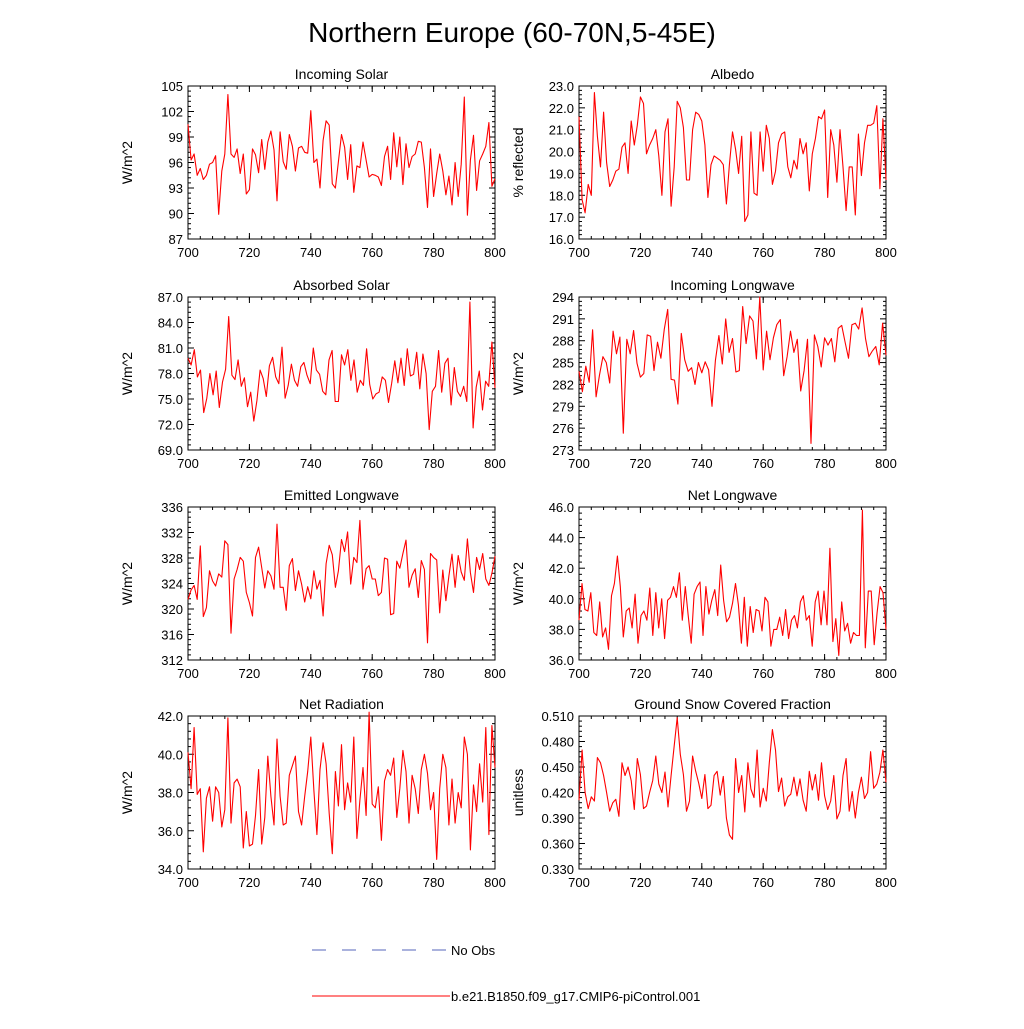  Describe the element at coordinates (563, 363) in the screenshot. I see `y-tick-label: 285` at that location.